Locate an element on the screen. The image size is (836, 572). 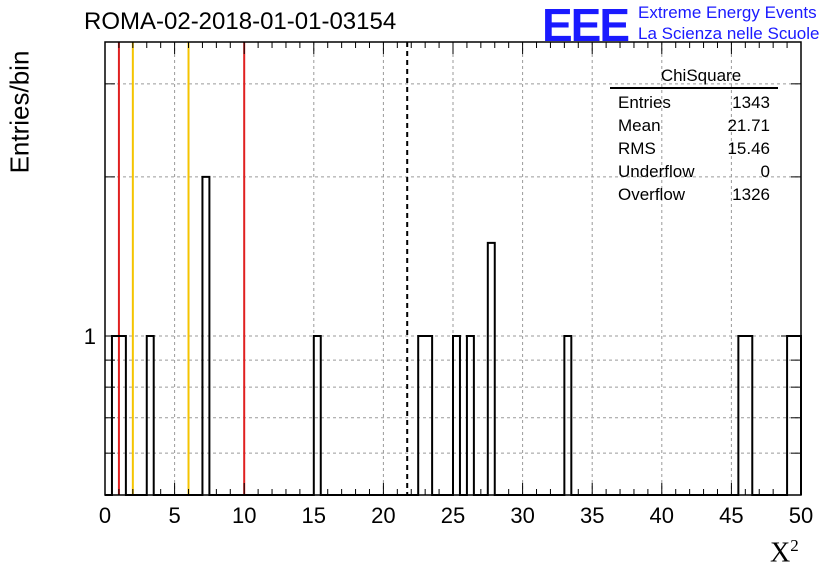
x-tick-label: 15 is located at coordinates (314, 515).